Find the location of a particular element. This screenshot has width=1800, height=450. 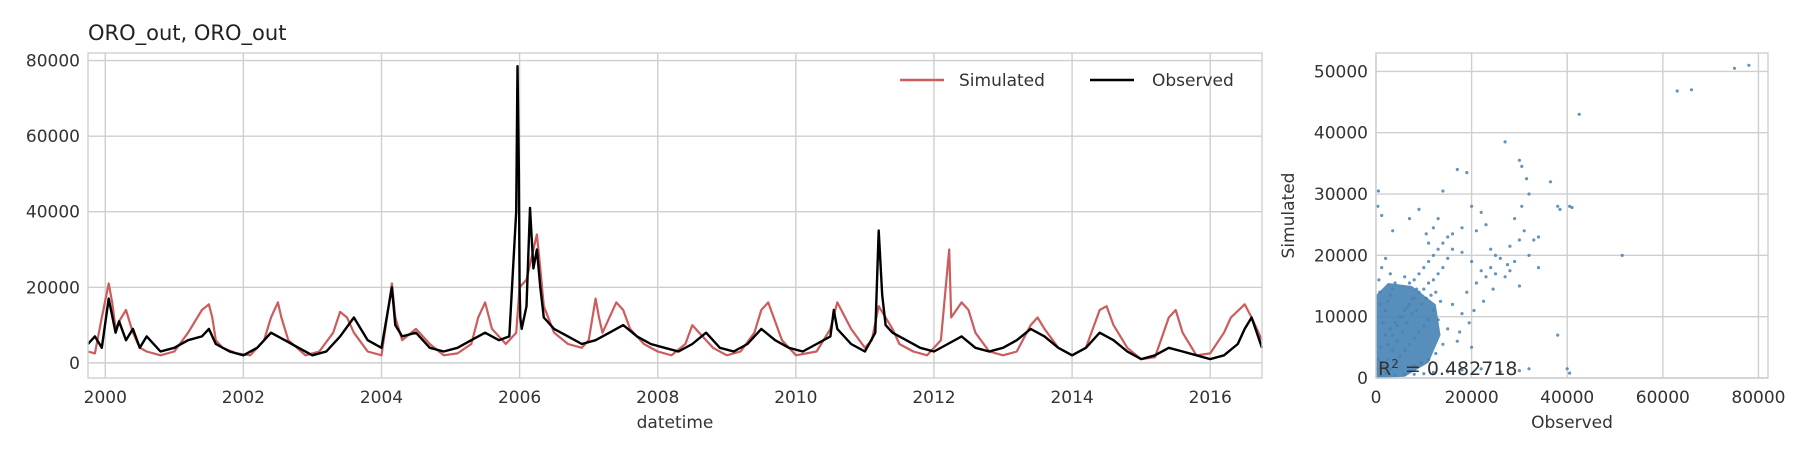

scatter-y-tick-label: 10000 is located at coordinates (1341, 318).